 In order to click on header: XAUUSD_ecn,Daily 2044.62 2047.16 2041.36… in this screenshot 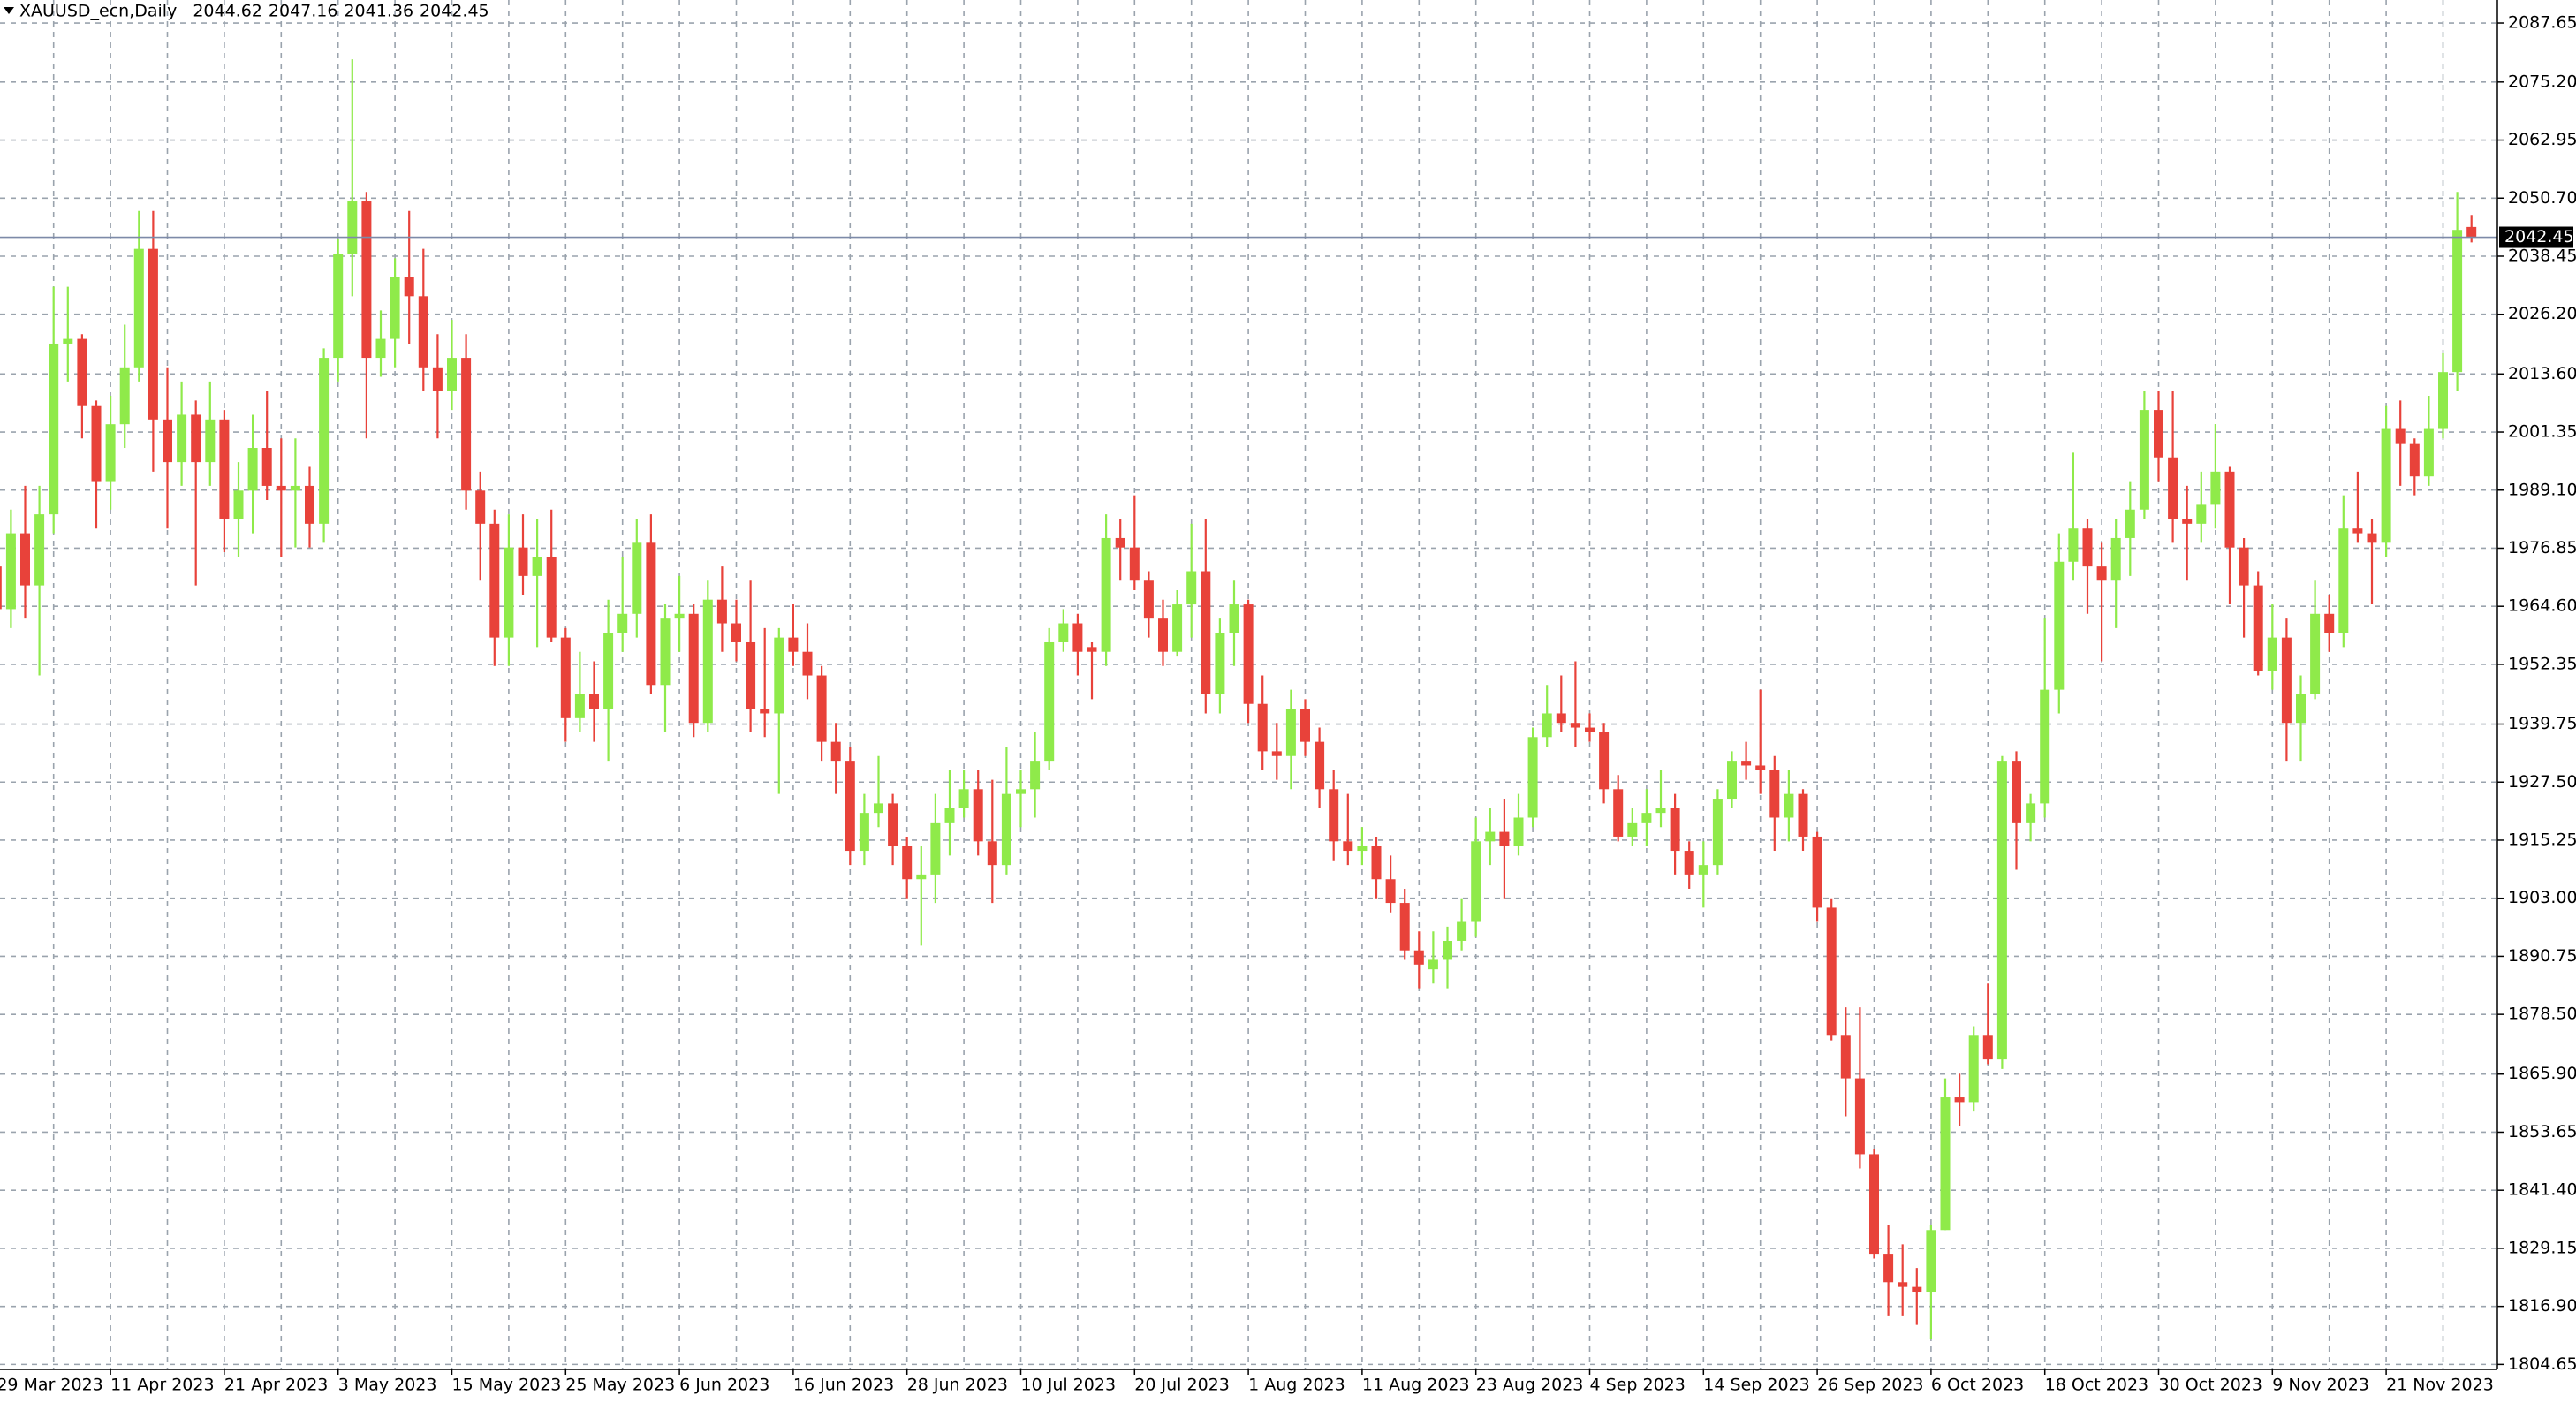, I will do `click(247, 11)`.